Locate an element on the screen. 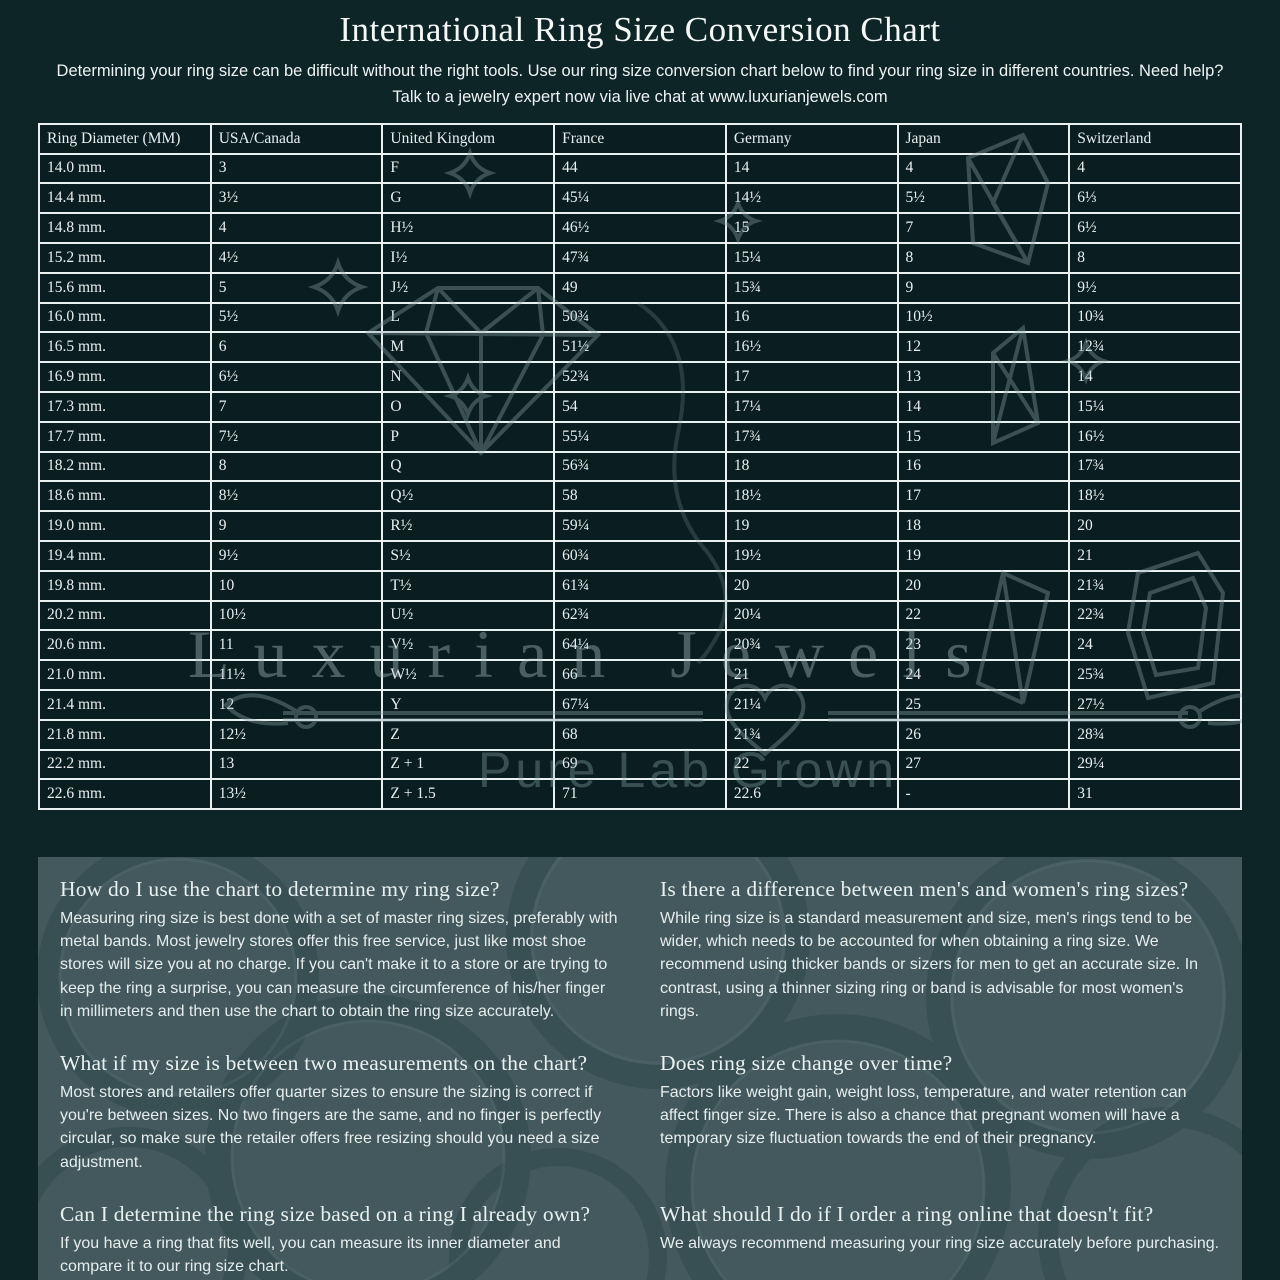 The width and height of the screenshot is (1280, 1280). table-cell: 46½ is located at coordinates (640, 228).